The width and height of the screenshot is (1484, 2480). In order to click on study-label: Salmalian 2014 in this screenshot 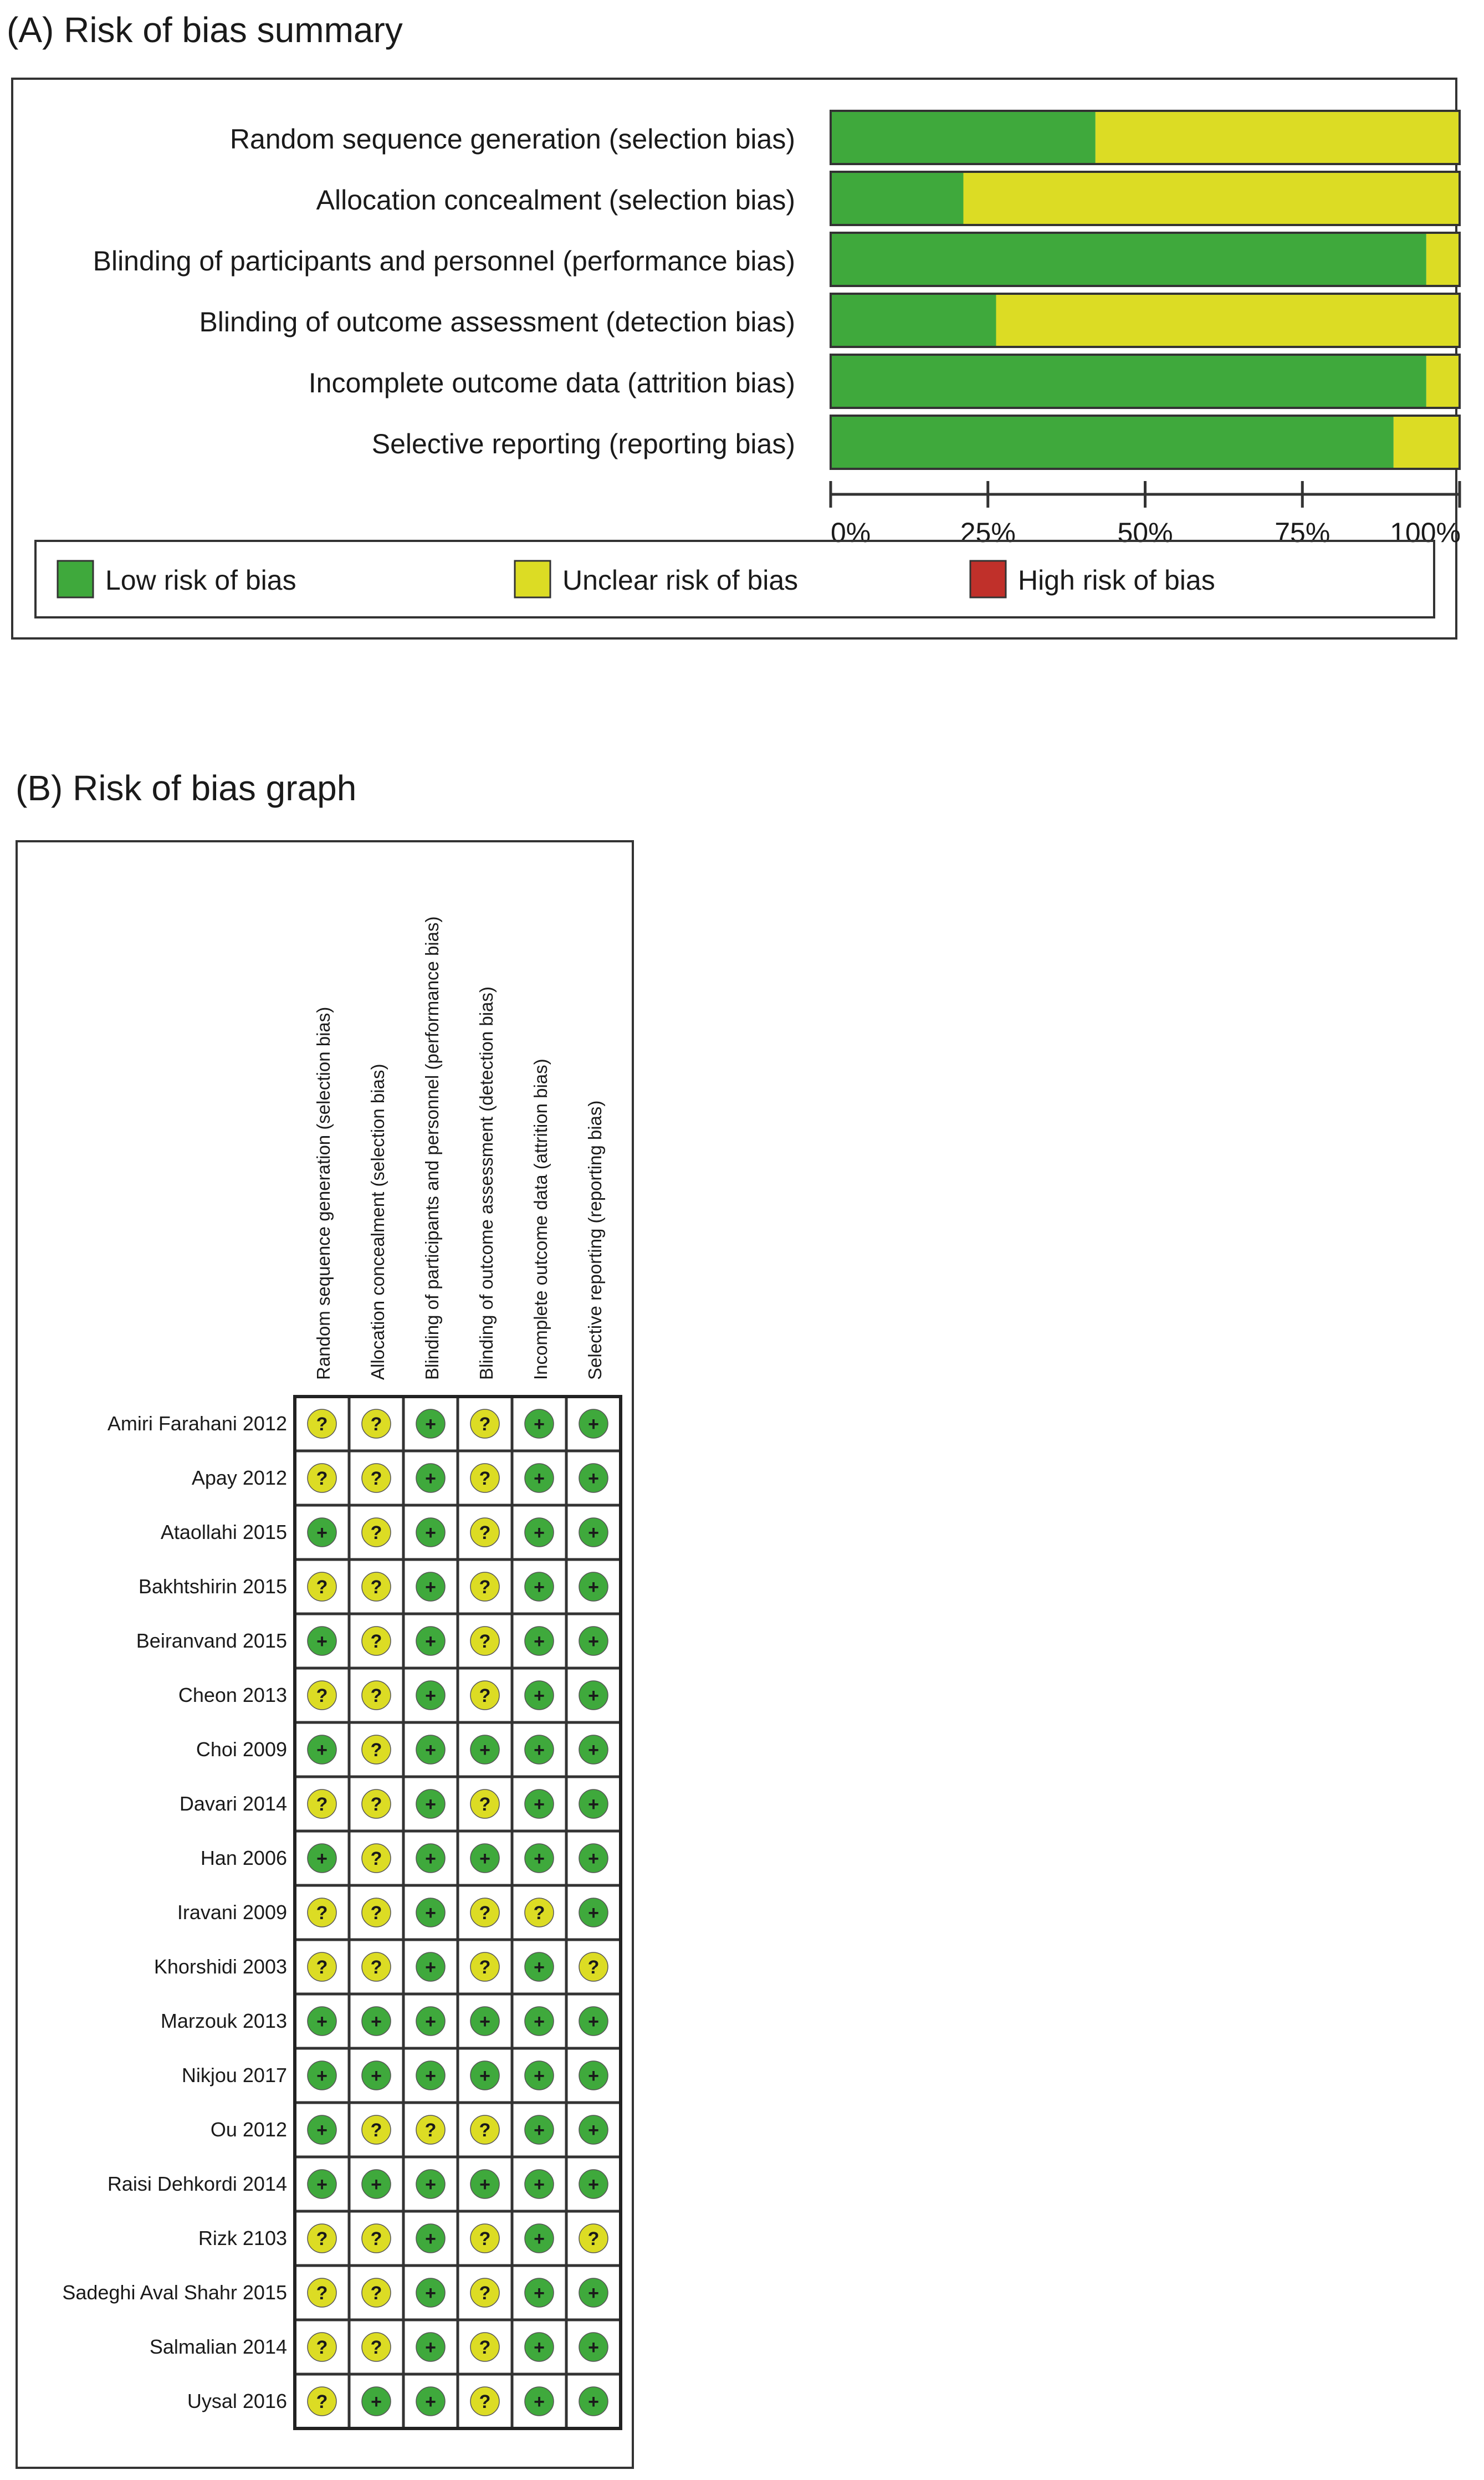, I will do `click(218, 2346)`.